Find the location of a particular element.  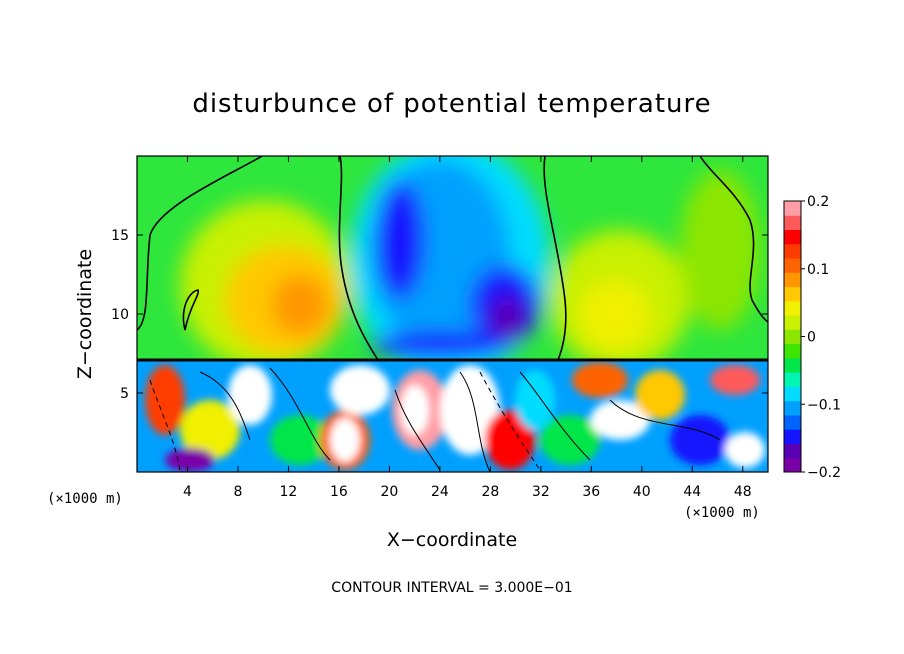

x-tick-label: 20 is located at coordinates (389, 492).